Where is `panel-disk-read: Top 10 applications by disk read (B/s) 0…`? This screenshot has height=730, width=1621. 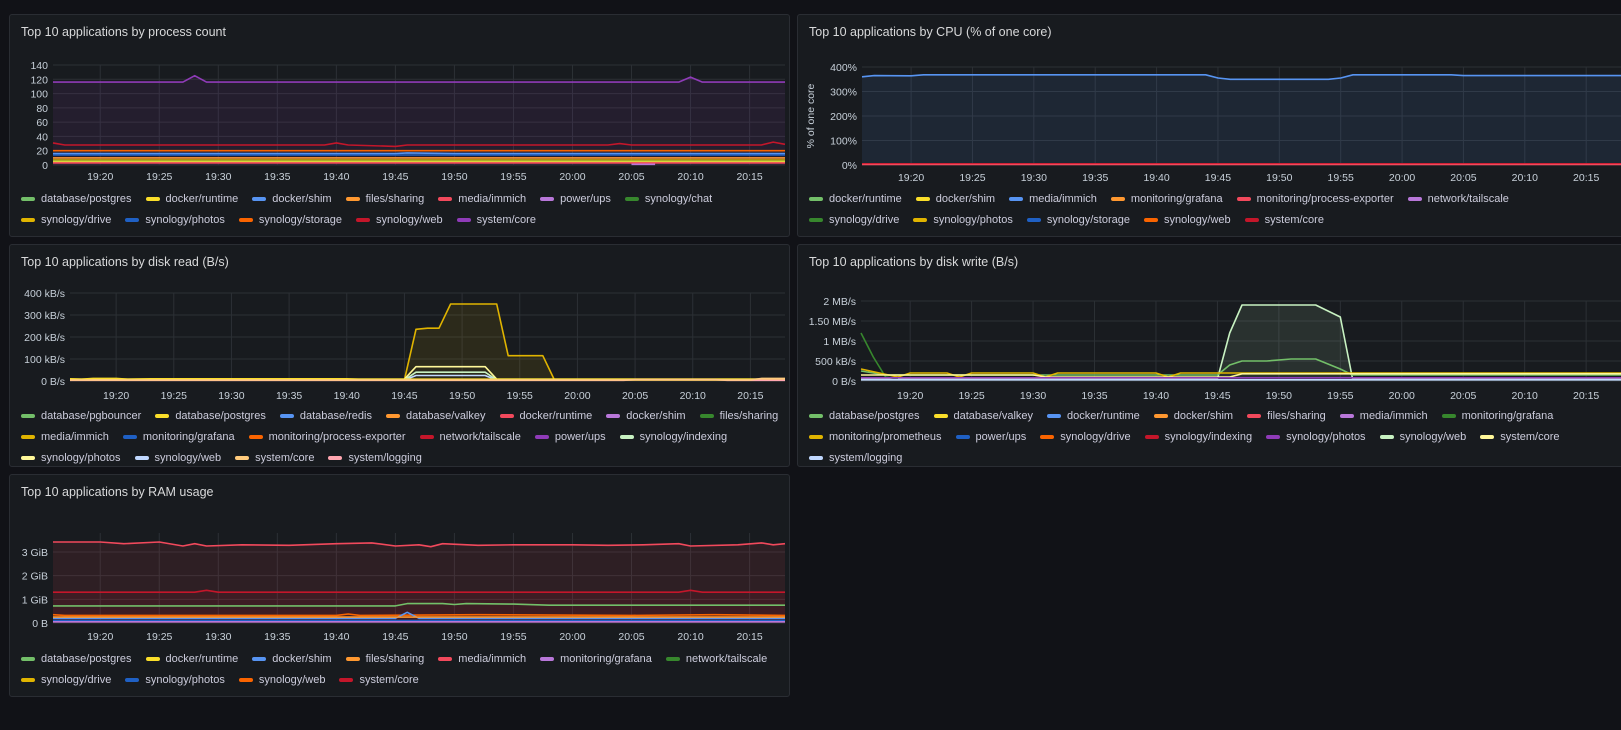
panel-disk-read: Top 10 applications by disk read (B/s) 0… is located at coordinates (399, 355).